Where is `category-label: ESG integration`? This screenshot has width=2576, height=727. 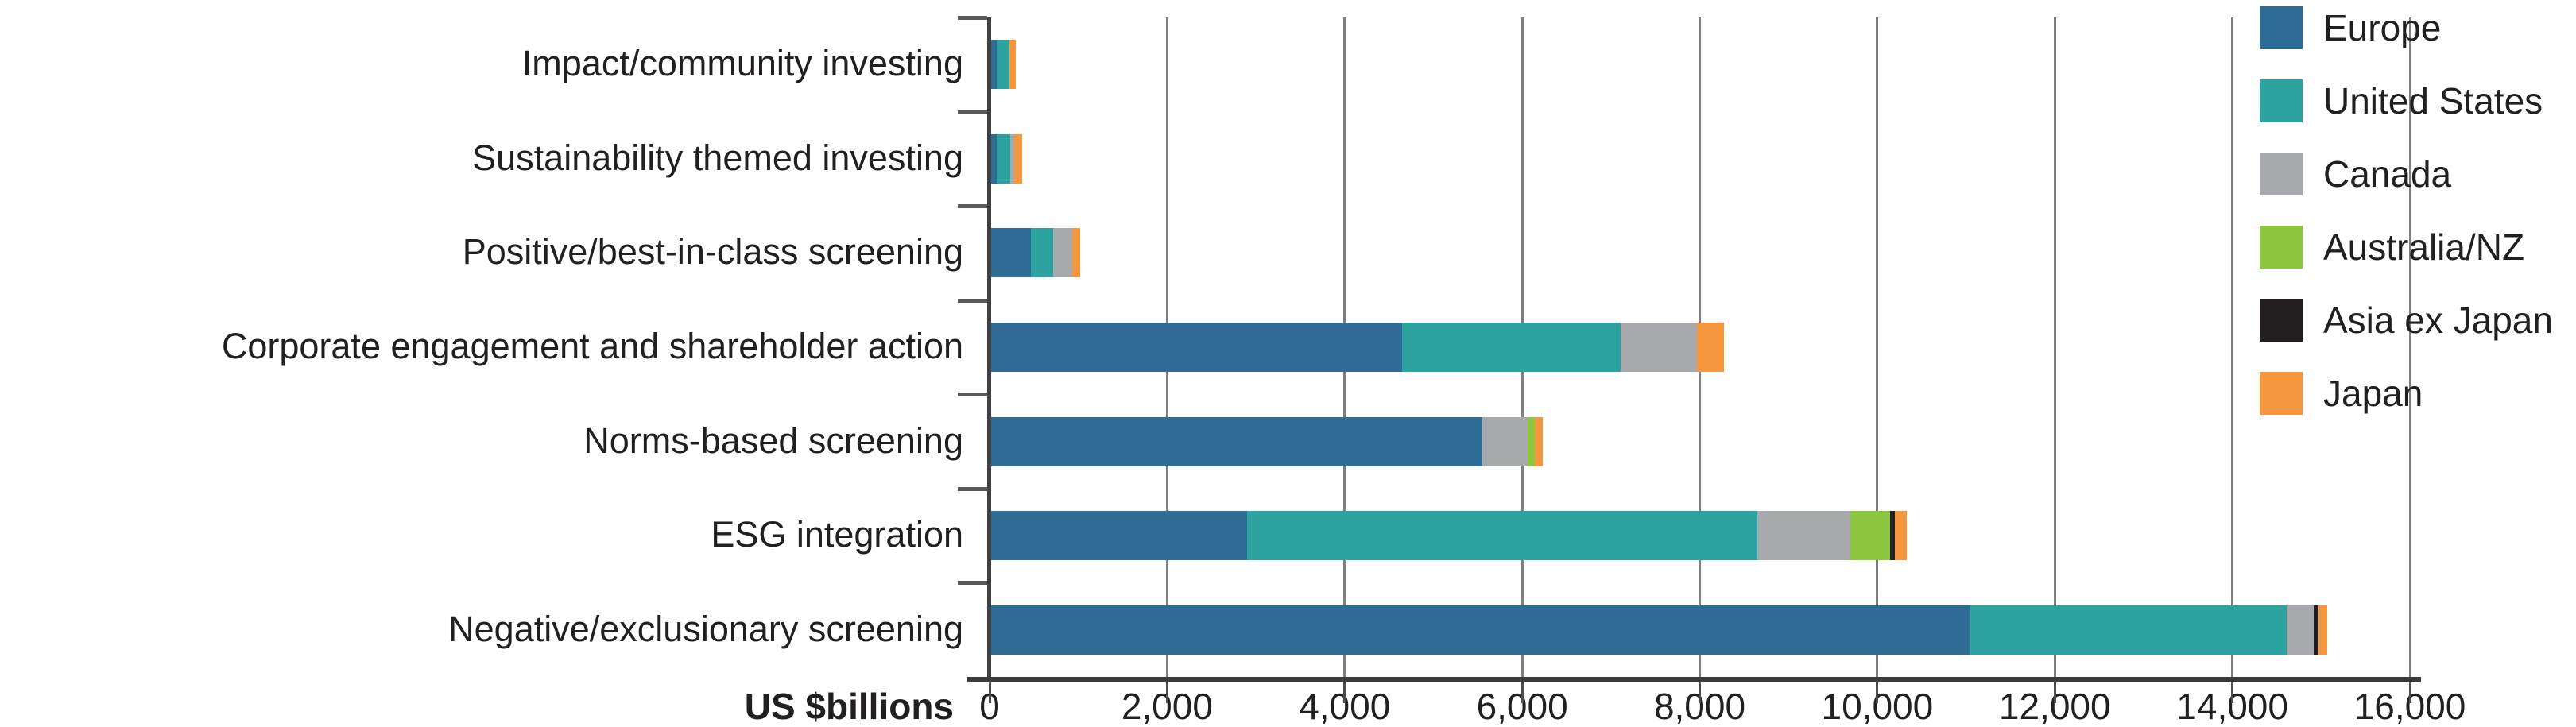 category-label: ESG integration is located at coordinates (837, 534).